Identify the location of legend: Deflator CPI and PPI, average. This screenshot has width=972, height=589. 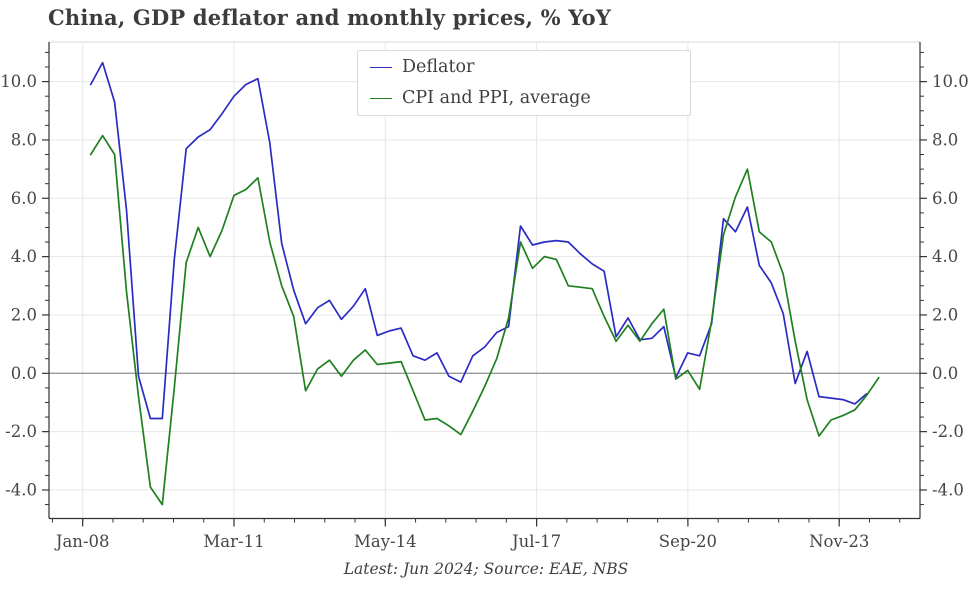
(524, 83).